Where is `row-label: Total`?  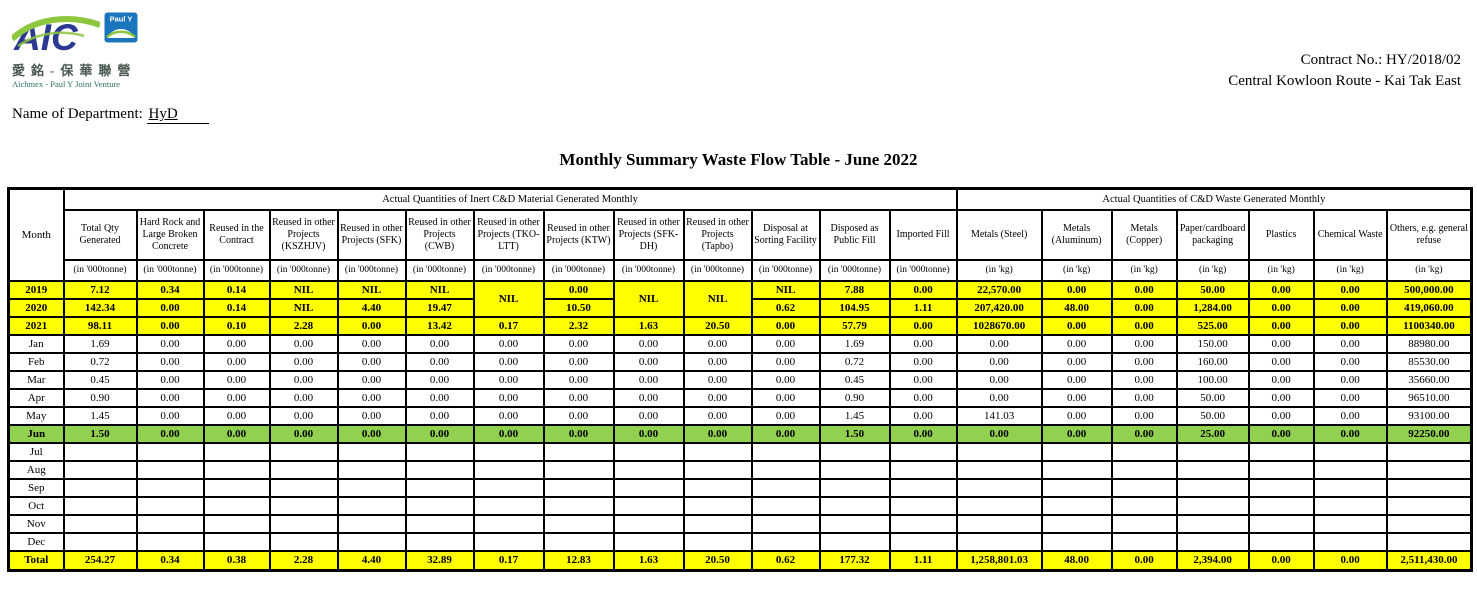
row-label: Total is located at coordinates (36, 560).